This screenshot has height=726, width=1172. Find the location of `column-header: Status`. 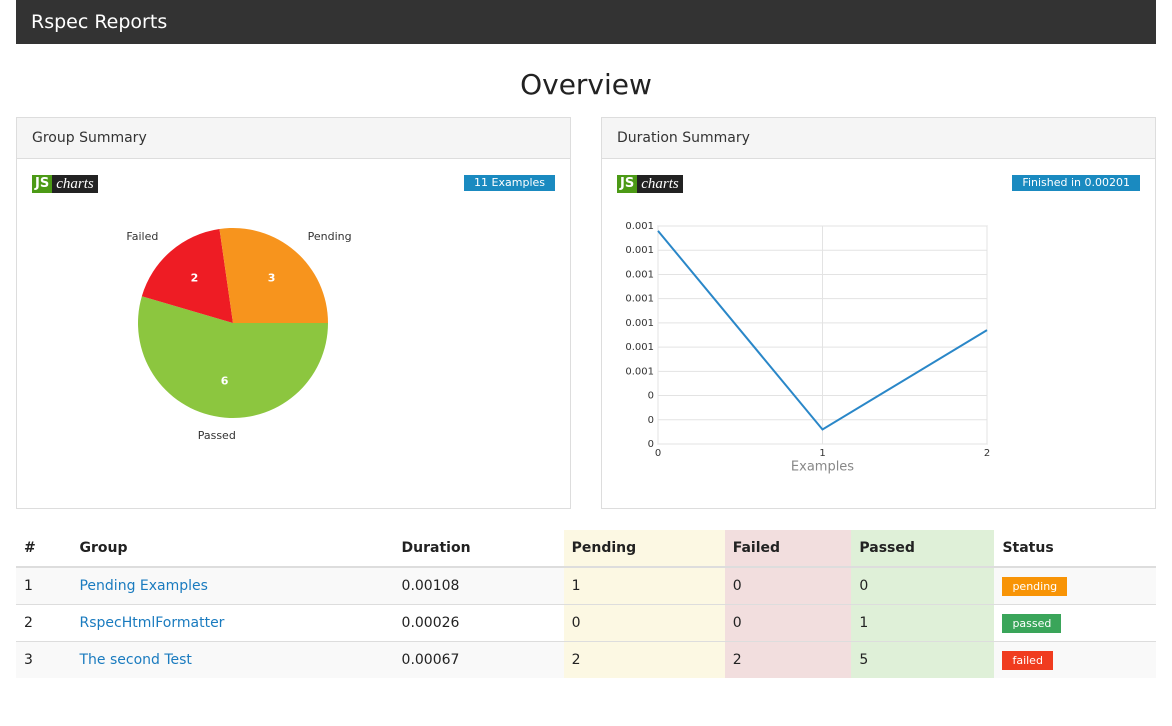

column-header: Status is located at coordinates (1075, 549).